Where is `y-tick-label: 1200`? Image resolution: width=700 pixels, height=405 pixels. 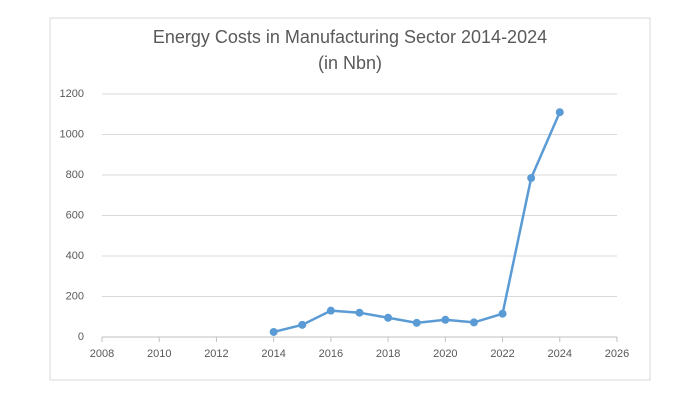
y-tick-label: 1200 is located at coordinates (72, 94).